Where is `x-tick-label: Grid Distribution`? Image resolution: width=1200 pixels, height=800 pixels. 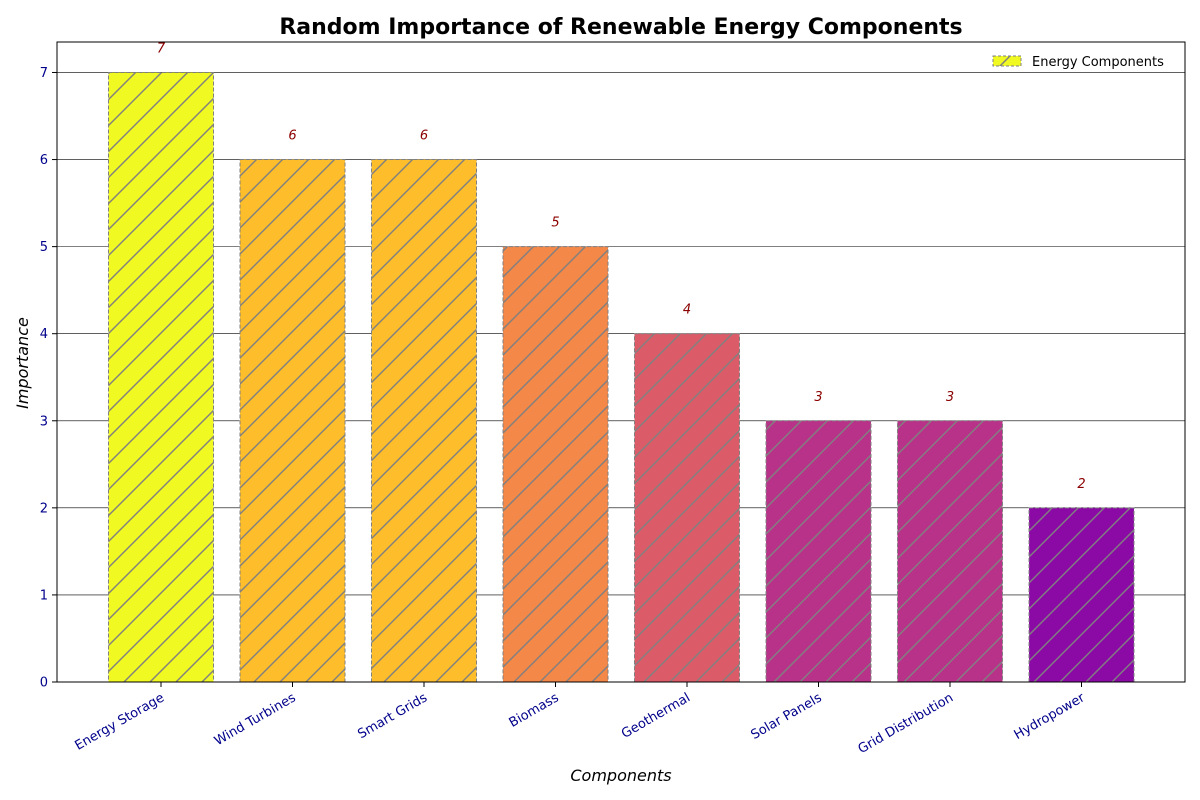 x-tick-label: Grid Distribution is located at coordinates (906, 723).